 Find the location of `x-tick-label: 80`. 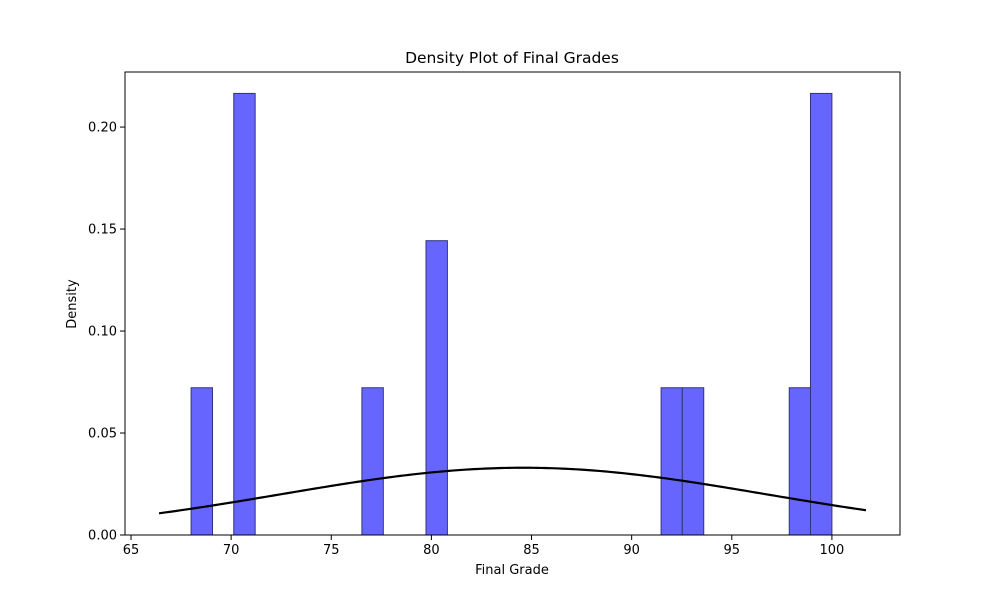

x-tick-label: 80 is located at coordinates (431, 550).